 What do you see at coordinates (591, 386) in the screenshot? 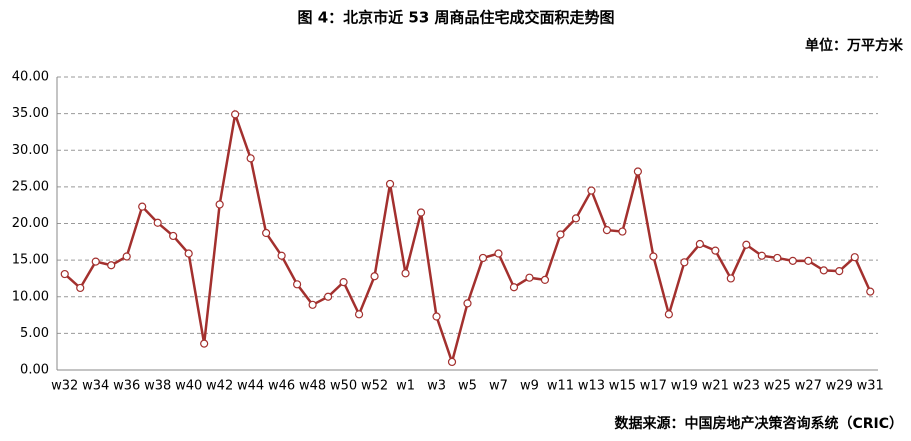
I see `x-tick-label: w13` at bounding box center [591, 386].